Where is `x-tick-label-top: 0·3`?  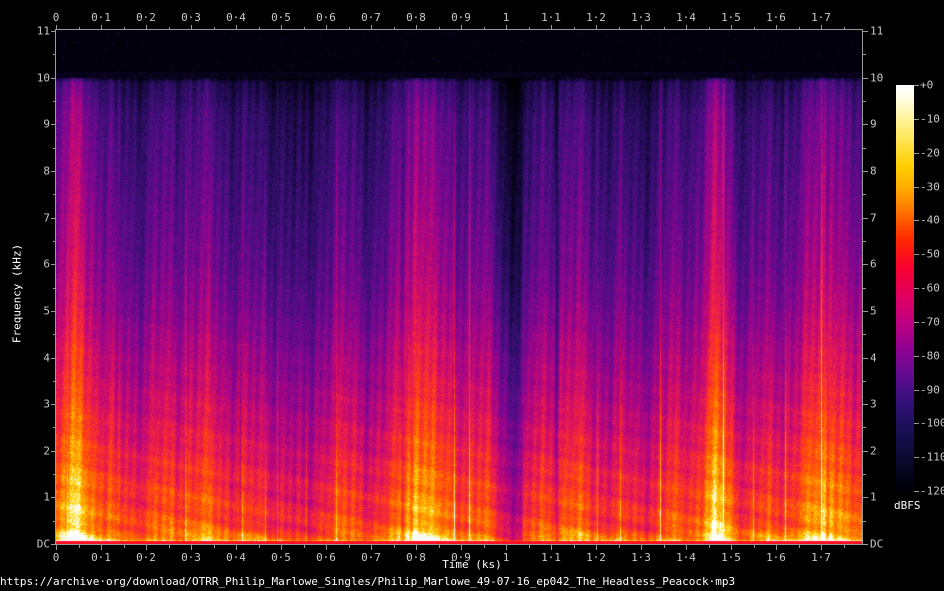
x-tick-label-top: 0·3 is located at coordinates (191, 17).